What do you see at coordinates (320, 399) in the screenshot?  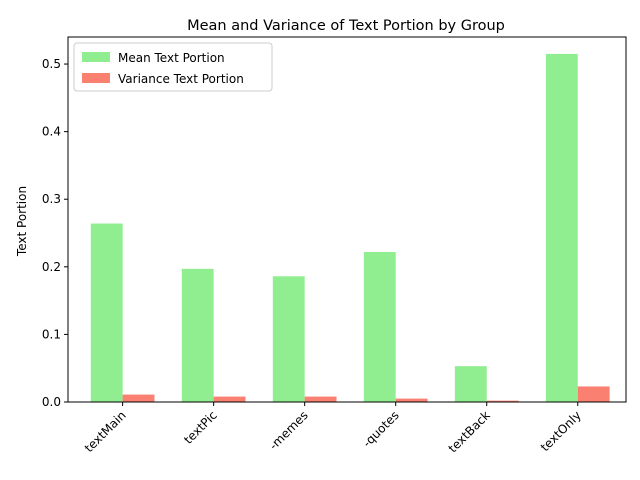 I see `bar-variance-memes` at bounding box center [320, 399].